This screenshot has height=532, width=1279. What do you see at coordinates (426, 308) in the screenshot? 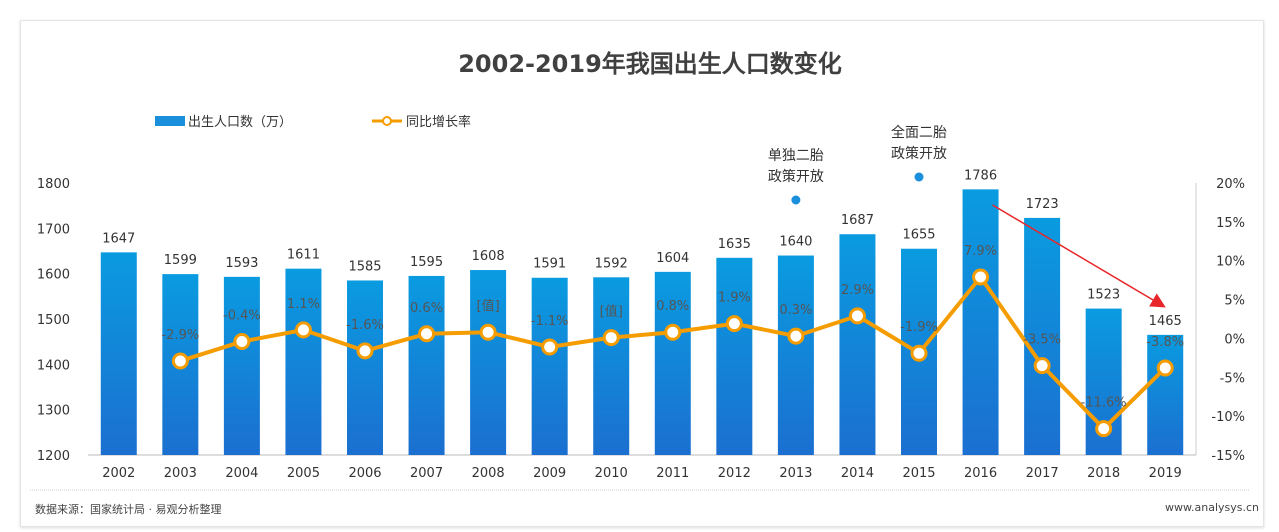
I see `growth-rate-label: 0.6%` at bounding box center [426, 308].